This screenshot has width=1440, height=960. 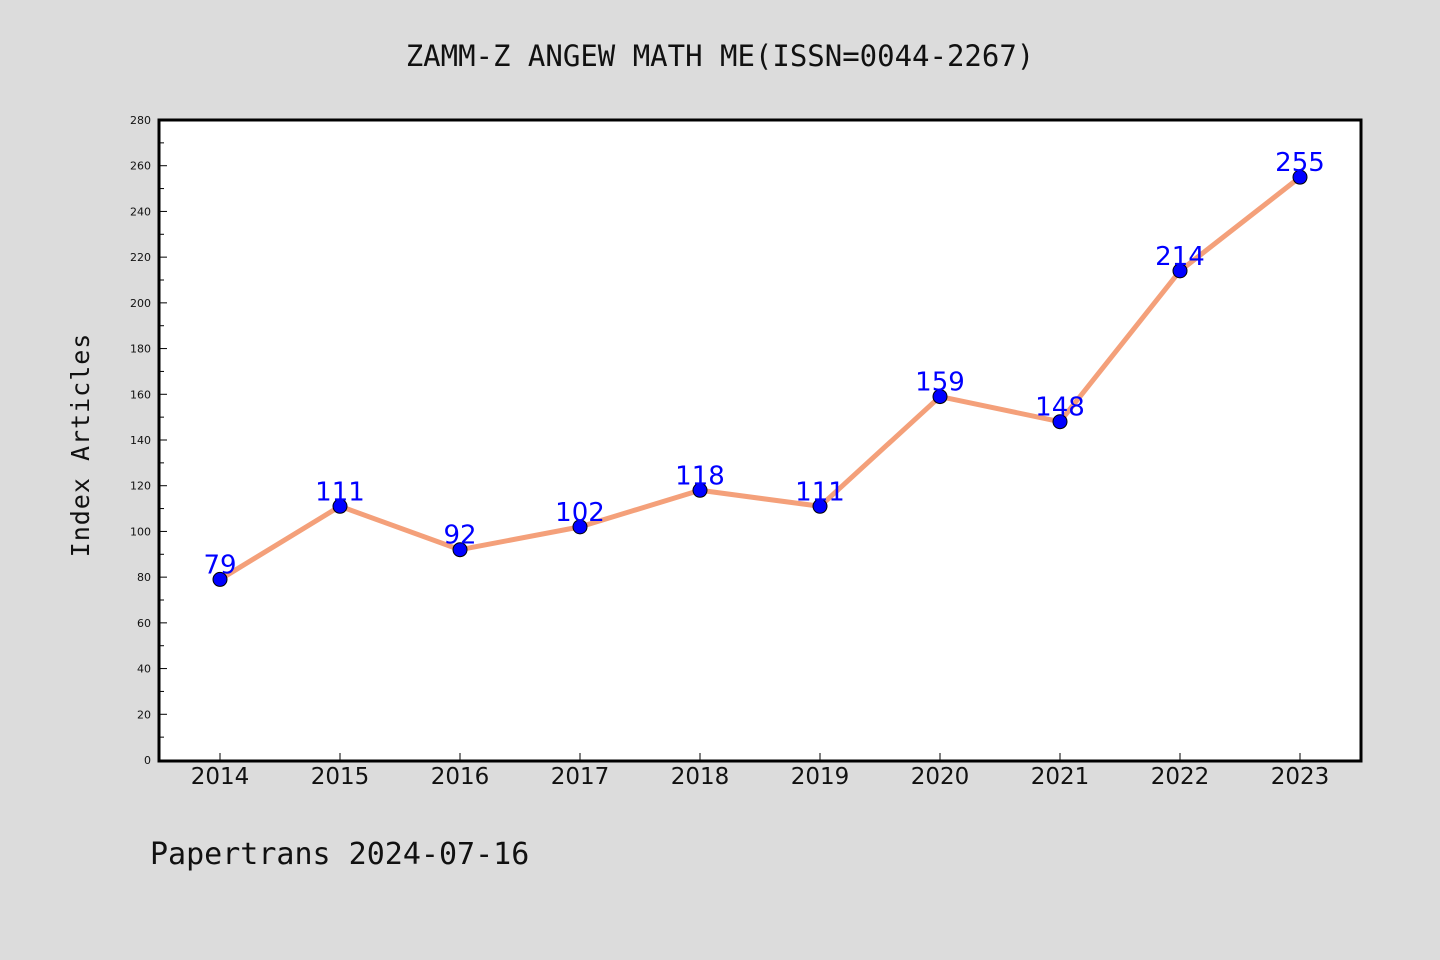 What do you see at coordinates (140, 531) in the screenshot?
I see `y-tick-label: 100` at bounding box center [140, 531].